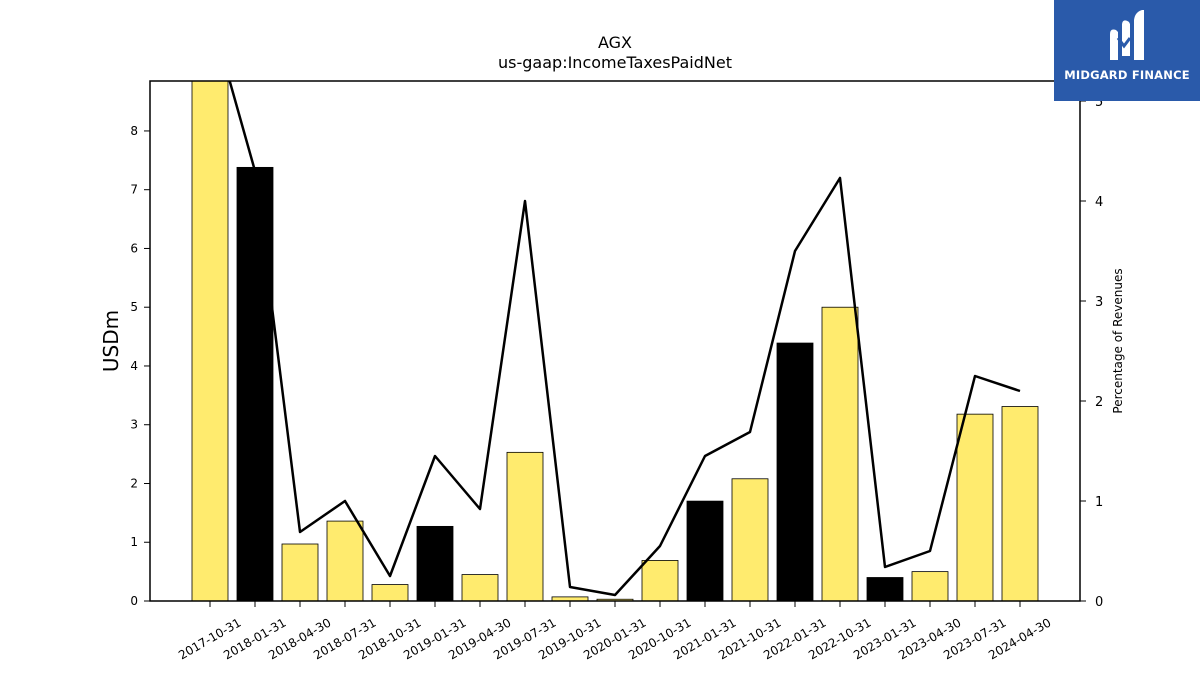  Describe the element at coordinates (1099, 502) in the screenshot. I see `y-right-tick-label: 1` at that location.